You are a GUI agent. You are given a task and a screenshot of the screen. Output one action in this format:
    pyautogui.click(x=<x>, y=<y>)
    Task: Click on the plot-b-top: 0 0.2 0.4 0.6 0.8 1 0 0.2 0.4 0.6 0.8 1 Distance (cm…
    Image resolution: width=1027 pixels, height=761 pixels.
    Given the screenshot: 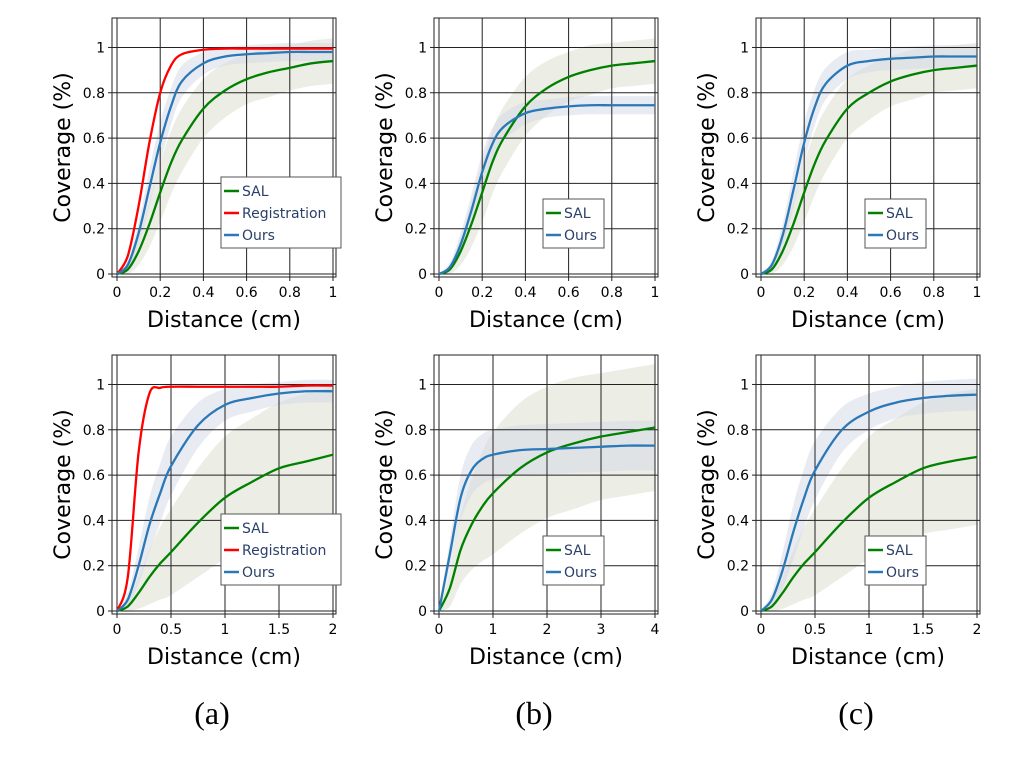 What is the action you would take?
    pyautogui.click(x=516, y=175)
    